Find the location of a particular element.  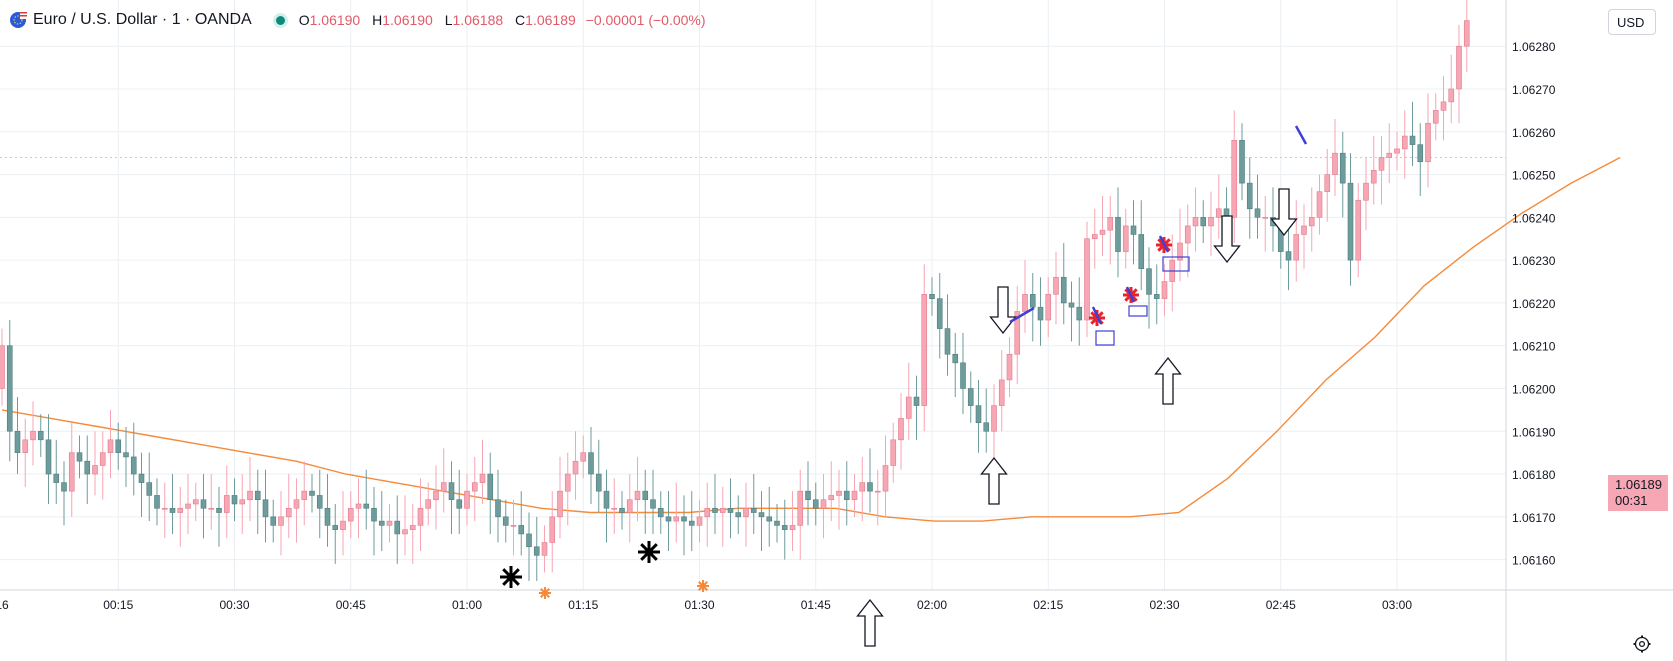

open-label: O is located at coordinates (304, 20).